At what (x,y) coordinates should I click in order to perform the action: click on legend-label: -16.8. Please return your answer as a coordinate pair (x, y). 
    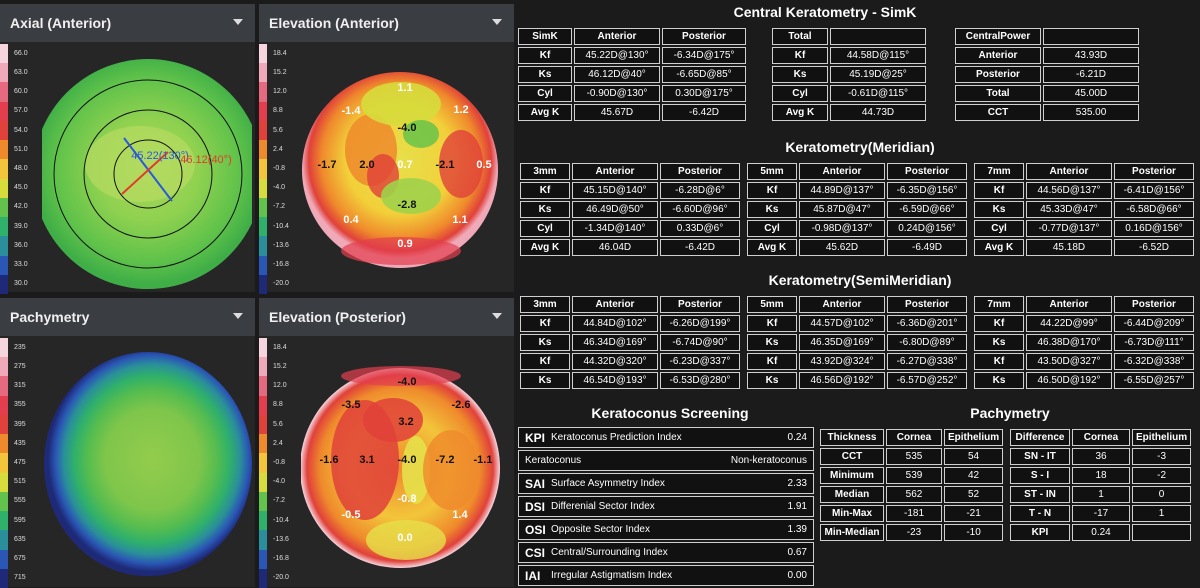
    Looking at the image, I should click on (281, 559).